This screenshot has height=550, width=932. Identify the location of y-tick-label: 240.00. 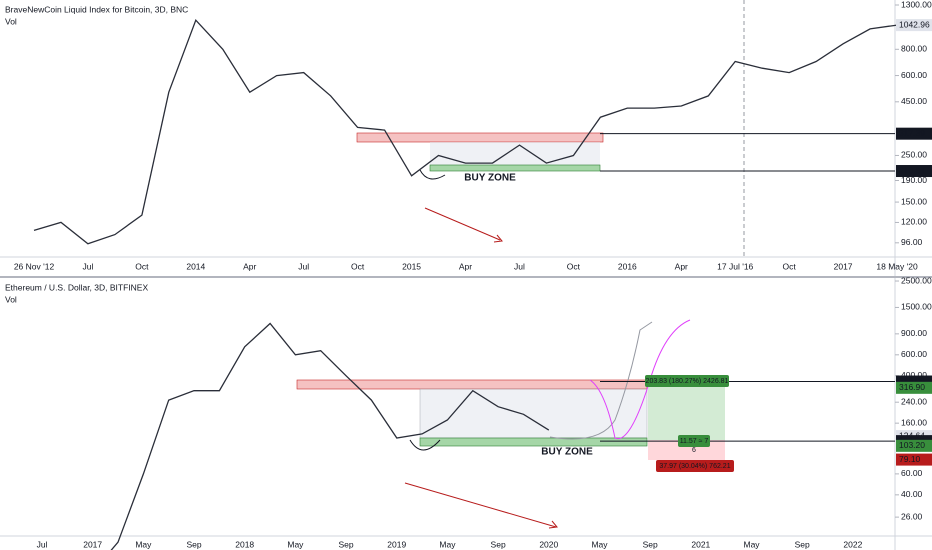
(914, 401).